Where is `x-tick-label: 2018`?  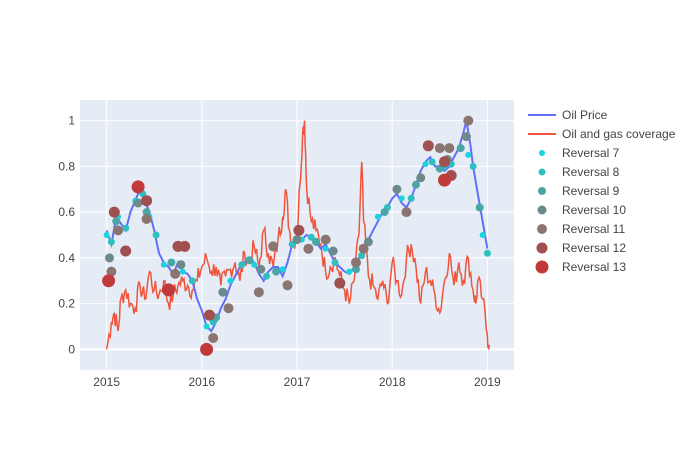 x-tick-label: 2018 is located at coordinates (392, 382).